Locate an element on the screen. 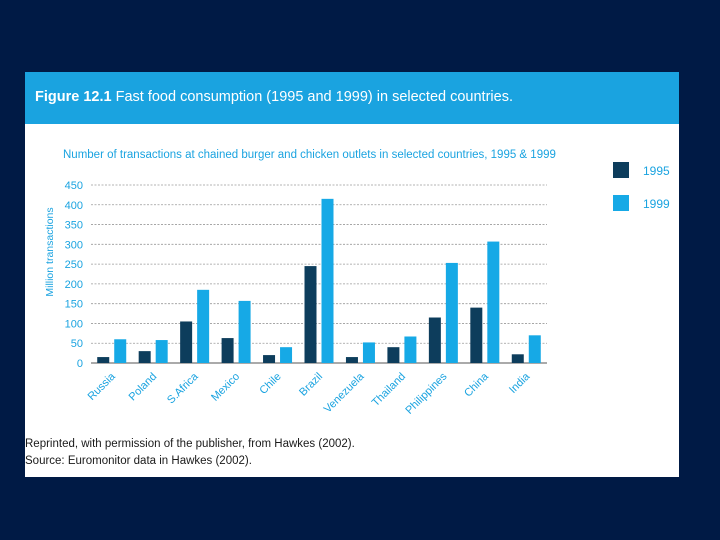 Image resolution: width=720 pixels, height=540 pixels. bar-1999-china is located at coordinates (493, 302).